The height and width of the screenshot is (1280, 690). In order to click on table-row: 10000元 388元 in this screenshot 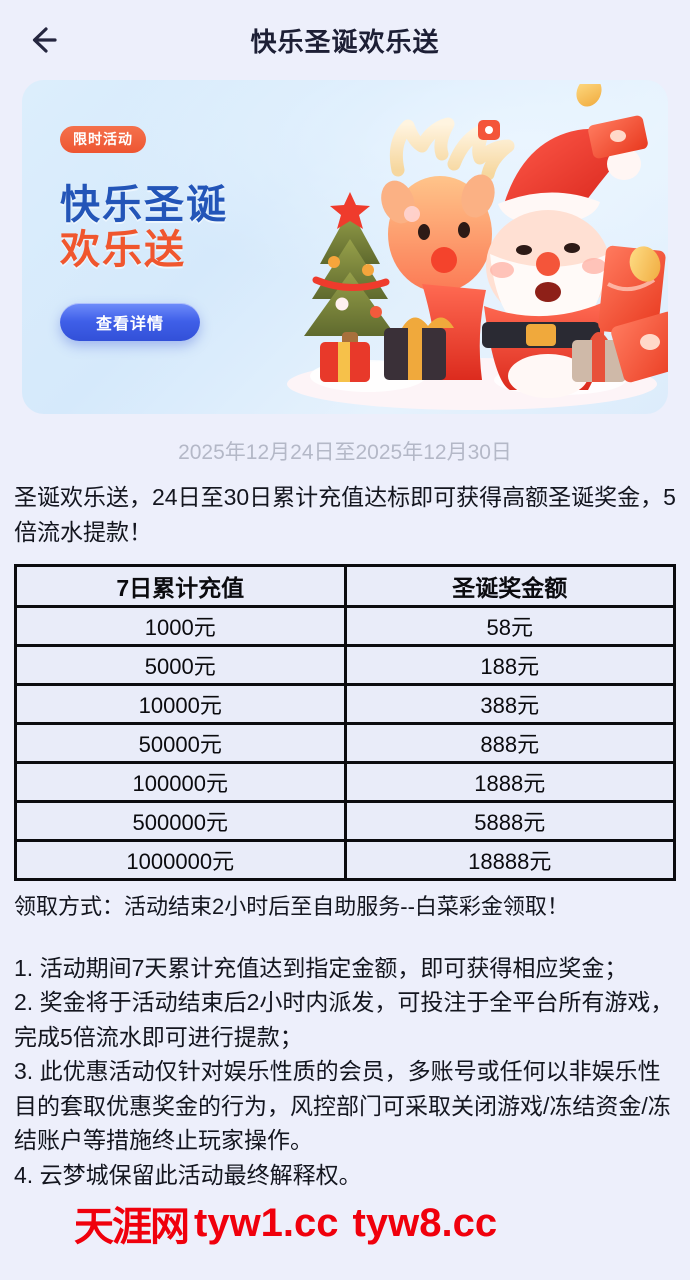, I will do `click(345, 703)`.